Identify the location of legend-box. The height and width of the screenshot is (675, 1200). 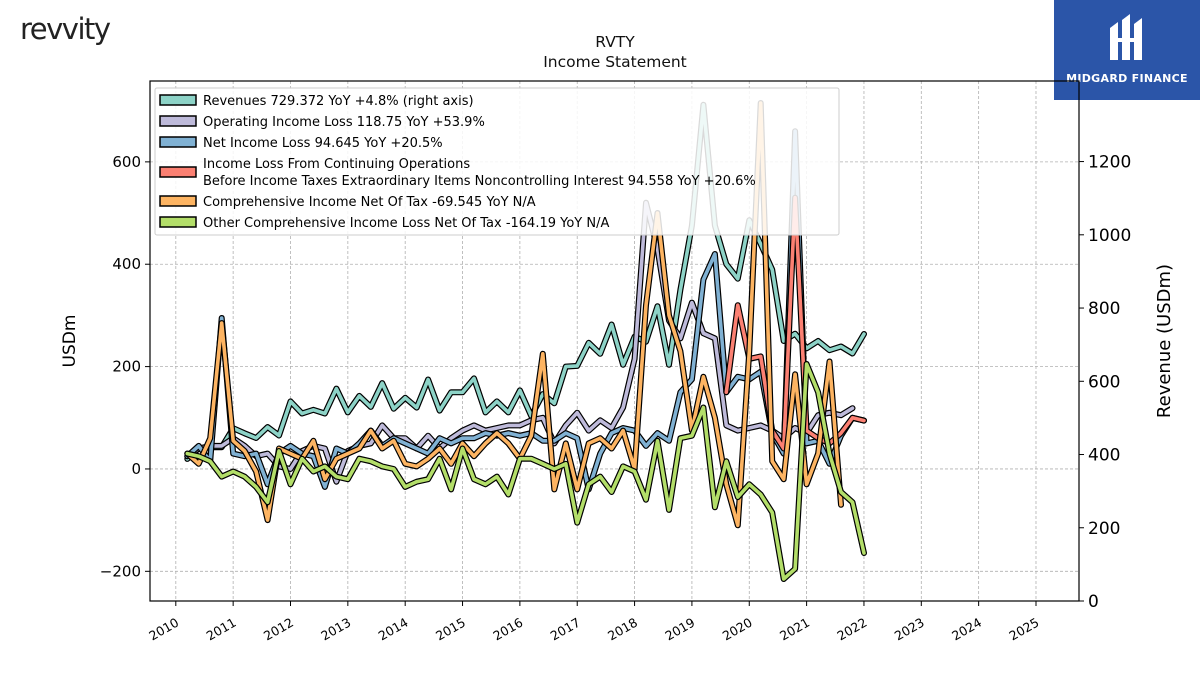
(497, 161).